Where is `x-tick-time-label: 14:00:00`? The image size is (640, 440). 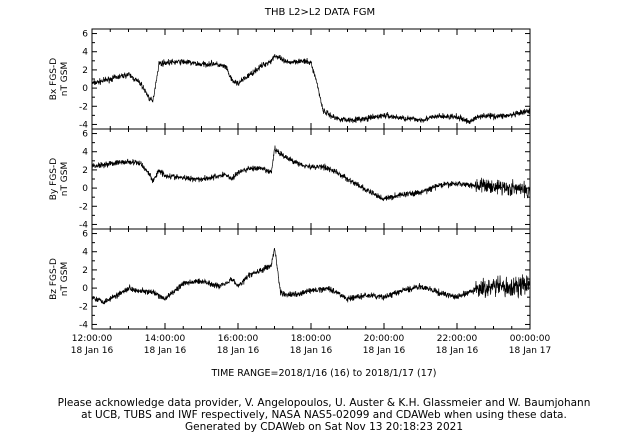
x-tick-time-label: 14:00:00 is located at coordinates (165, 339).